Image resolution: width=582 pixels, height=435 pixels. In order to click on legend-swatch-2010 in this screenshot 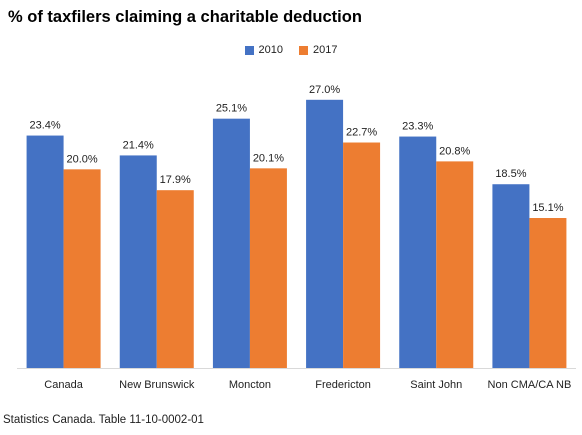, I will do `click(249, 50)`.